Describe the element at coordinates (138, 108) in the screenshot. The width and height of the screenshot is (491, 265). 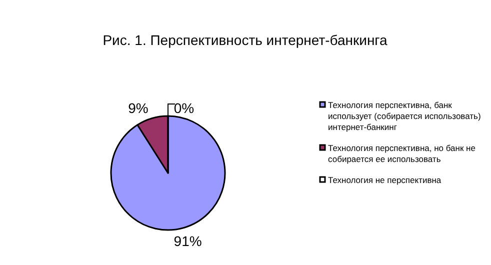
I see `data-label: 9%` at that location.